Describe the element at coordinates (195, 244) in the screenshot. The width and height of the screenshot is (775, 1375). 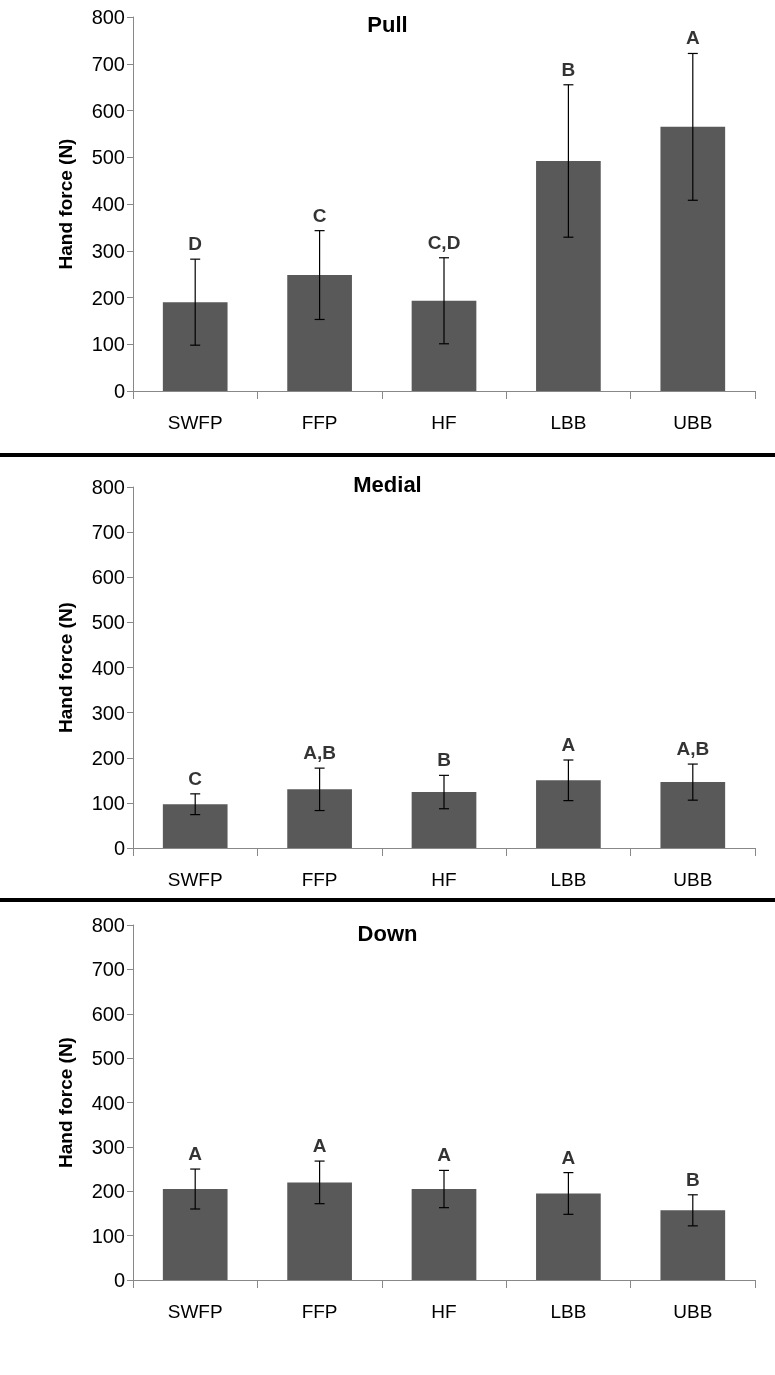
I see `annotation: D` at that location.